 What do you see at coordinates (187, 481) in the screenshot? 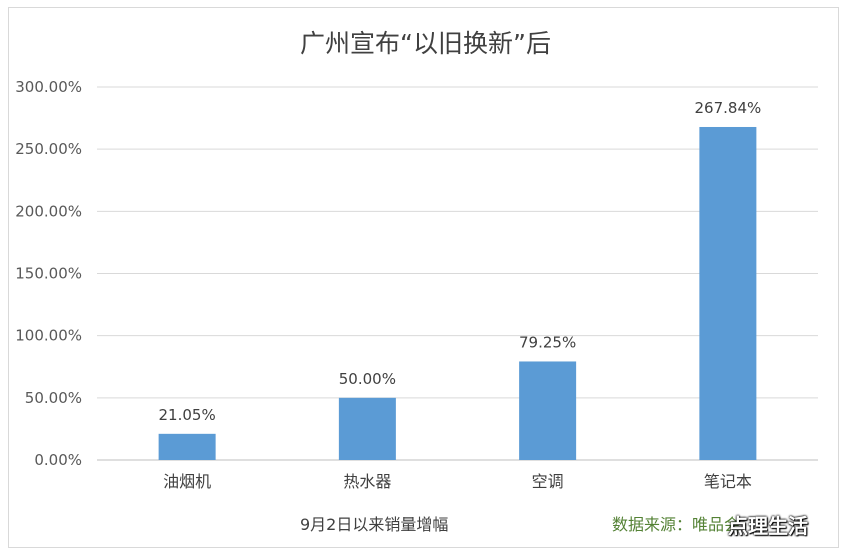
I see `x-tick-label: 油烟机` at bounding box center [187, 481].